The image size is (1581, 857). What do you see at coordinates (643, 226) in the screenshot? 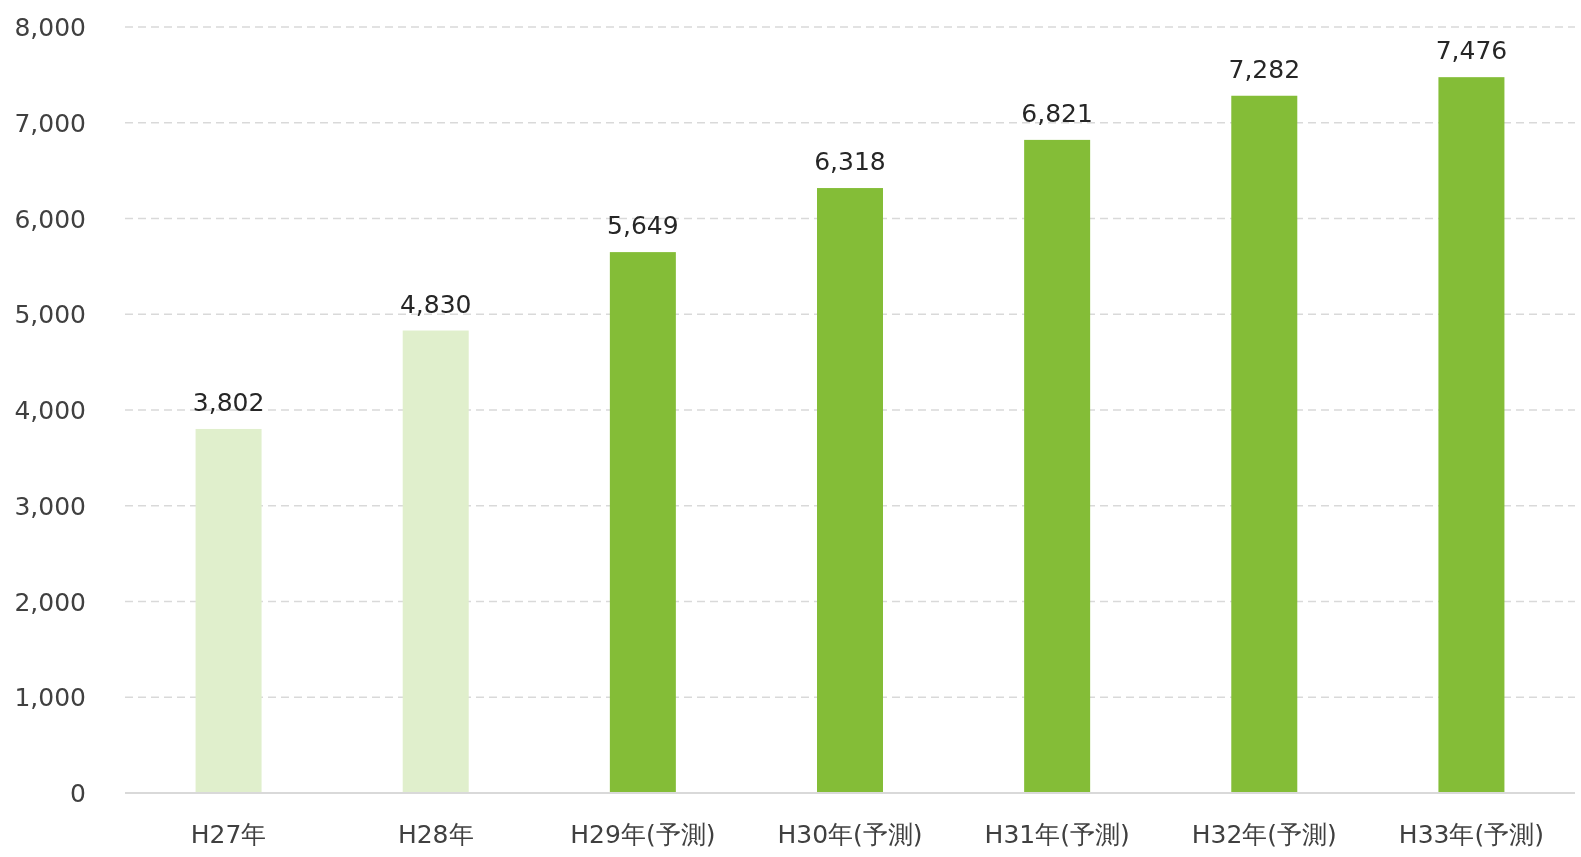
I see `data-label: 5,649` at bounding box center [643, 226].